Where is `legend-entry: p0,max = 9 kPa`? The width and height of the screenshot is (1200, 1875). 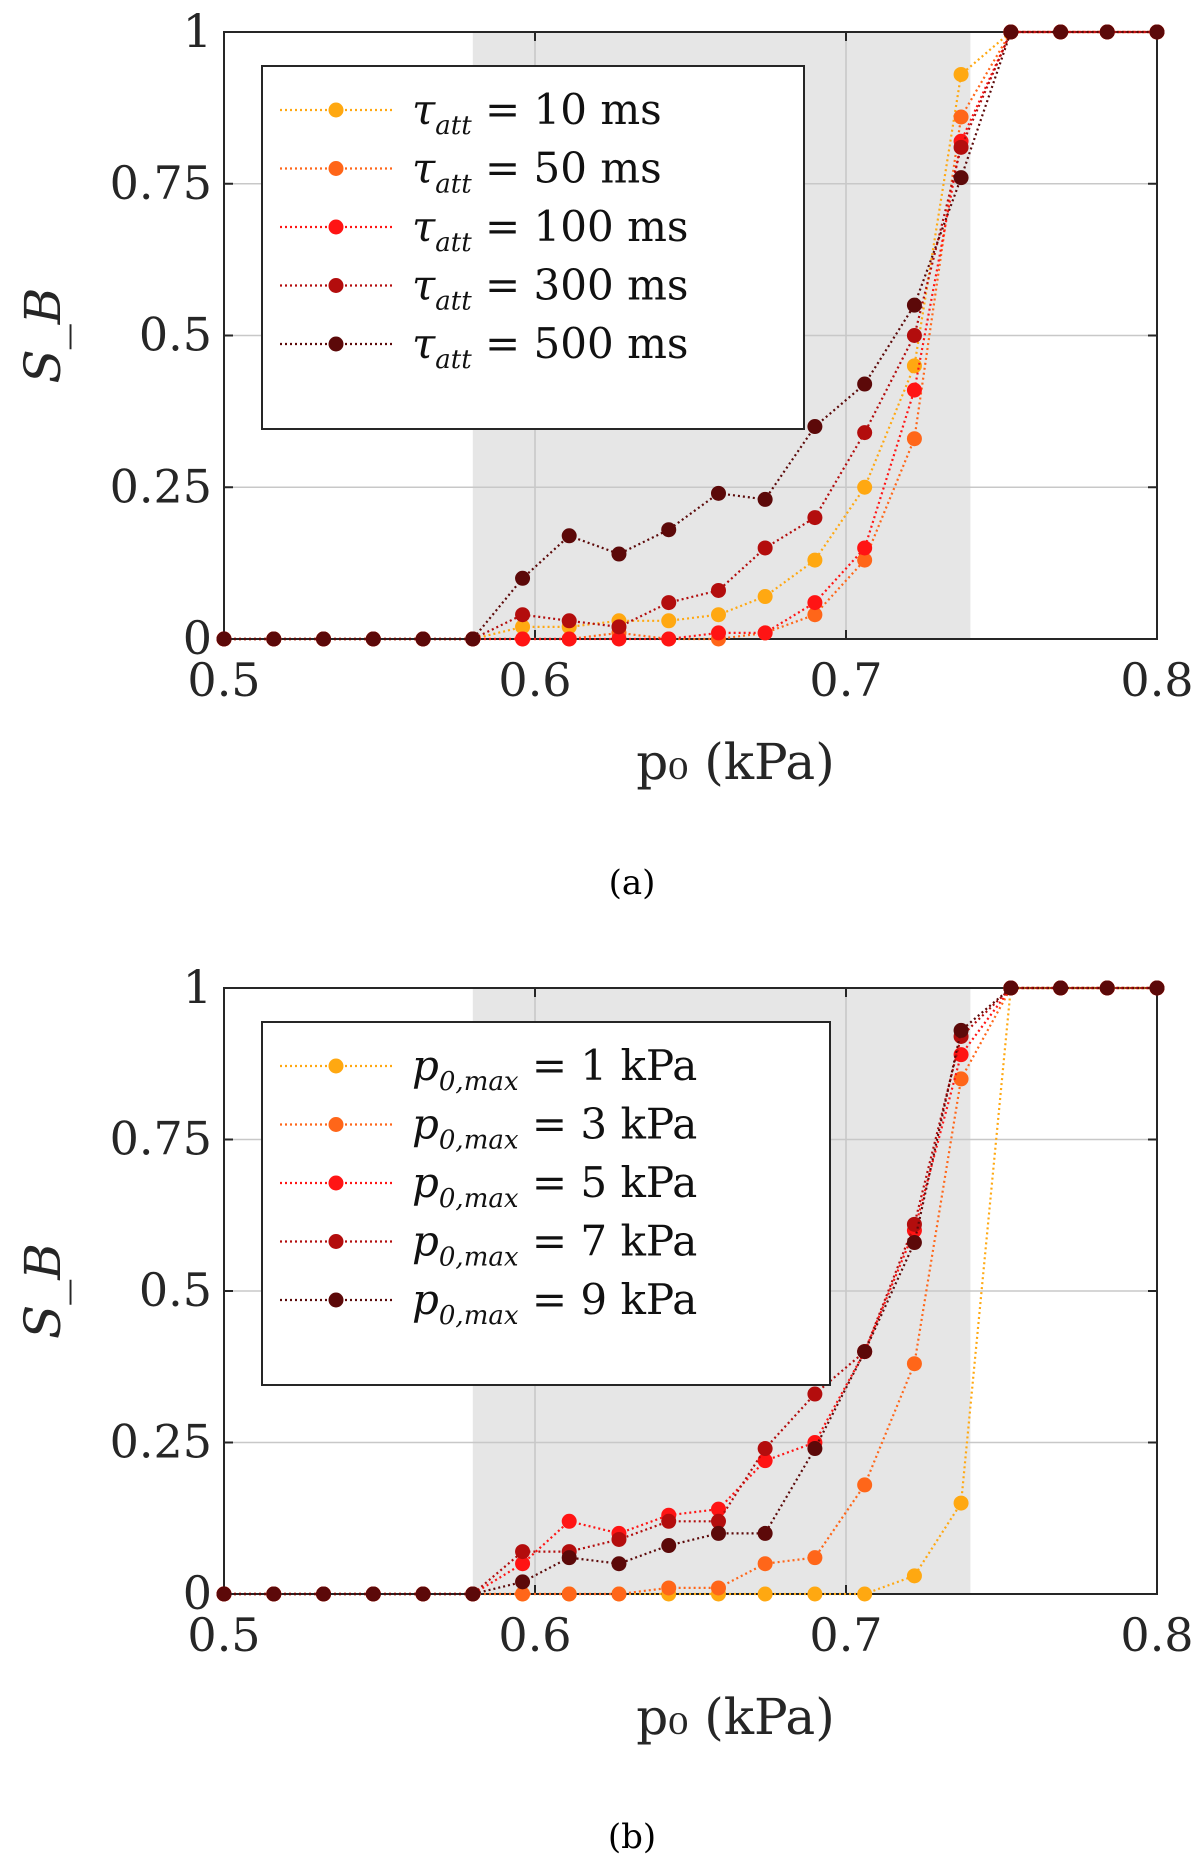 legend-entry: p0,max = 9 kPa is located at coordinates (488, 1303).